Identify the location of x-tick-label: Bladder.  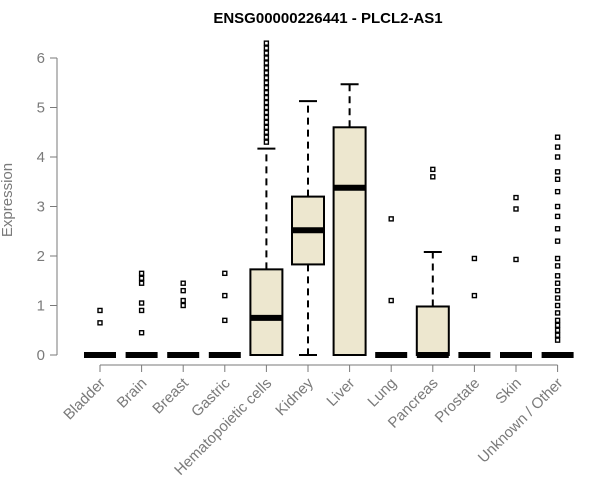
(84, 399).